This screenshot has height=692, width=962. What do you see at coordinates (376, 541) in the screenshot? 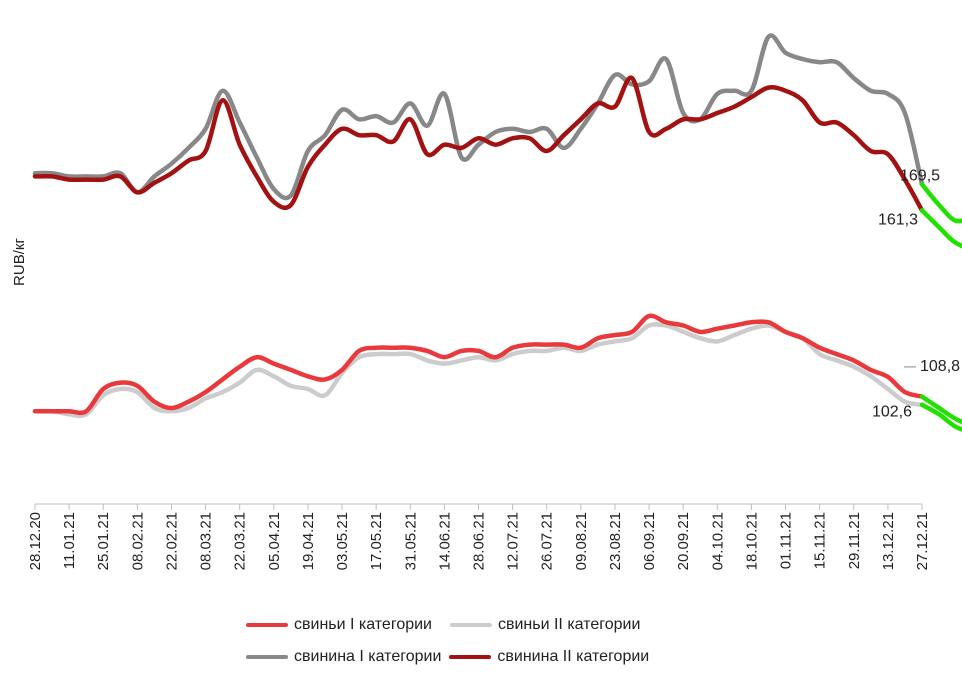
I see `x-tick-label: 17.05.21` at bounding box center [376, 541].